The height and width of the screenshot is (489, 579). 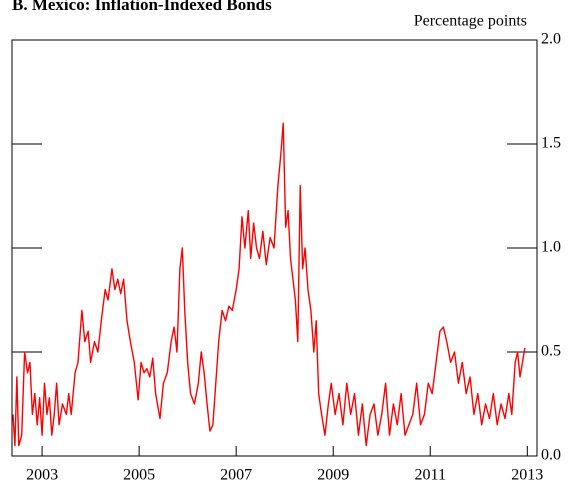 I want to click on y-tick-label: 0.0, so click(x=551, y=455).